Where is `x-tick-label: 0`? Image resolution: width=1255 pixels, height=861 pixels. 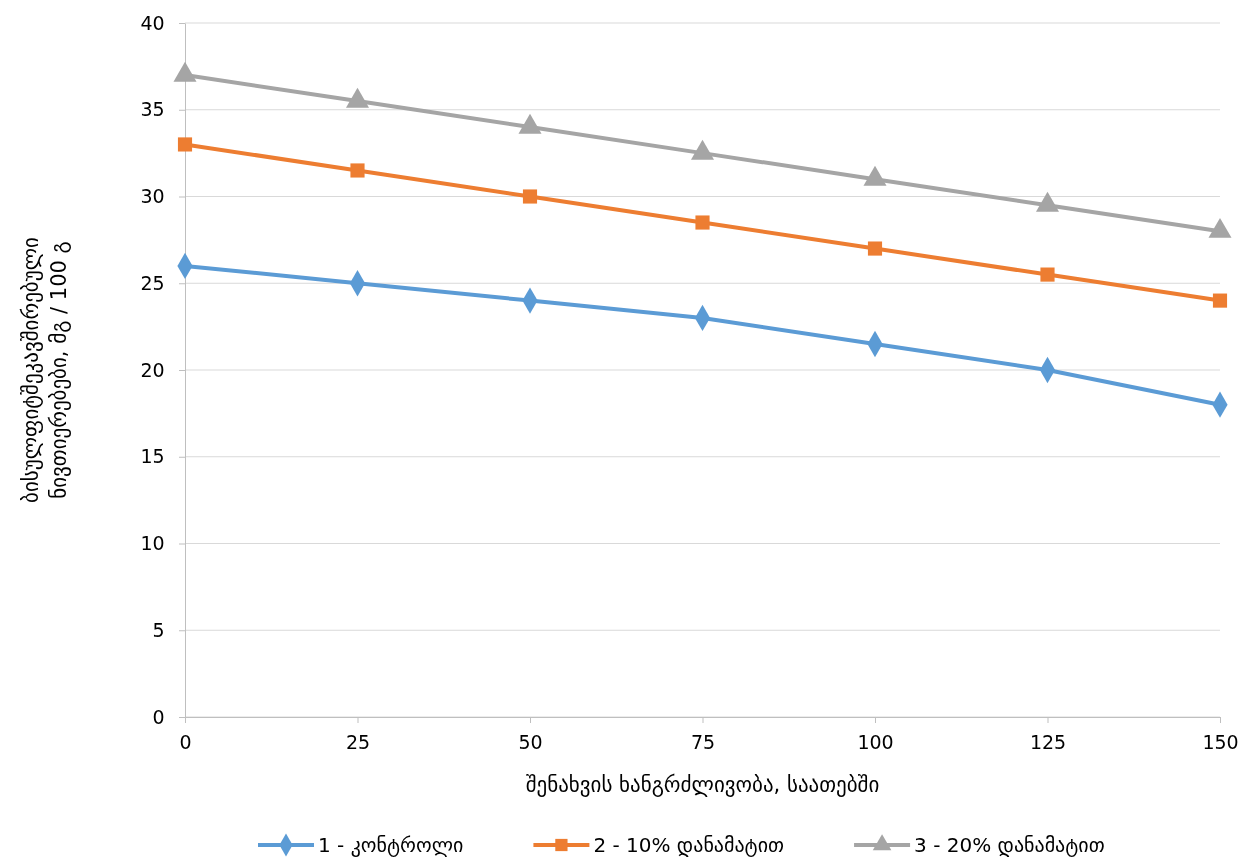 x-tick-label: 0 is located at coordinates (185, 741).